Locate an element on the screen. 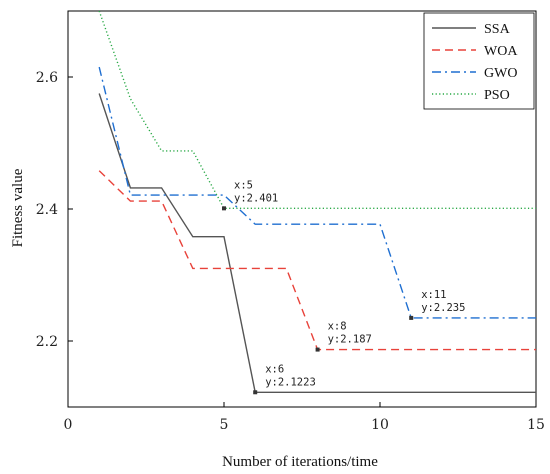 This screenshot has height=474, width=550. annotation-y-0: y:2.401 is located at coordinates (256, 198).